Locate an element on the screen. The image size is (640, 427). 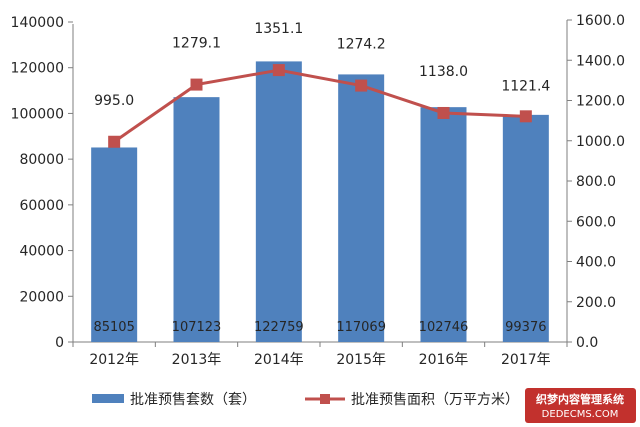
watermark-title: 织梦内容管理系统 is located at coordinates (580, 399).